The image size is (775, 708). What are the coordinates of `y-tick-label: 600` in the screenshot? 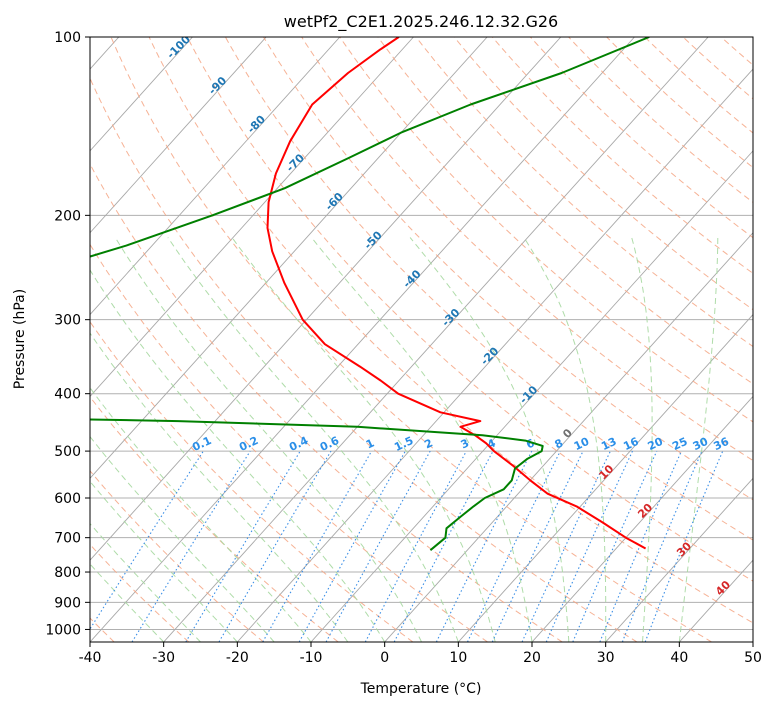 It's located at (67, 499).